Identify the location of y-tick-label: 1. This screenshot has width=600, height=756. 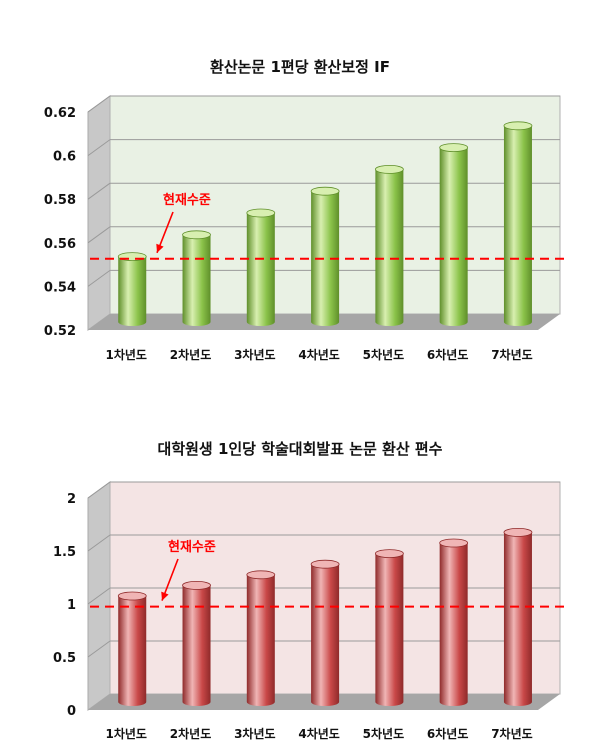
(71, 605).